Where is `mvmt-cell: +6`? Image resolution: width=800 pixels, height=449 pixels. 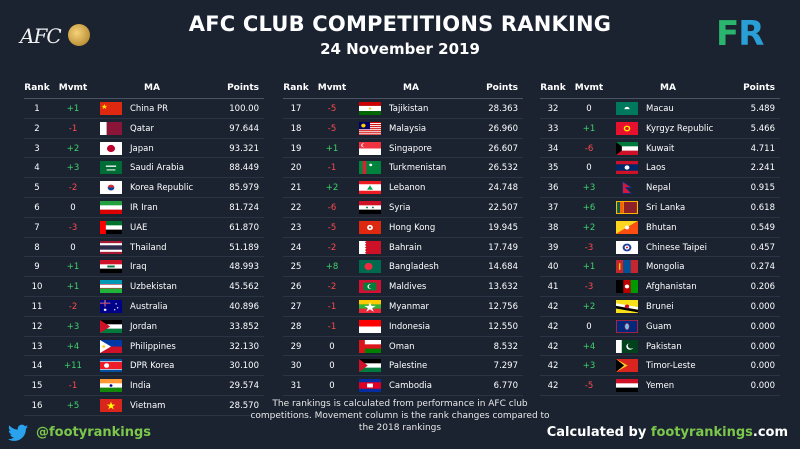 mvmt-cell: +6 is located at coordinates (589, 207).